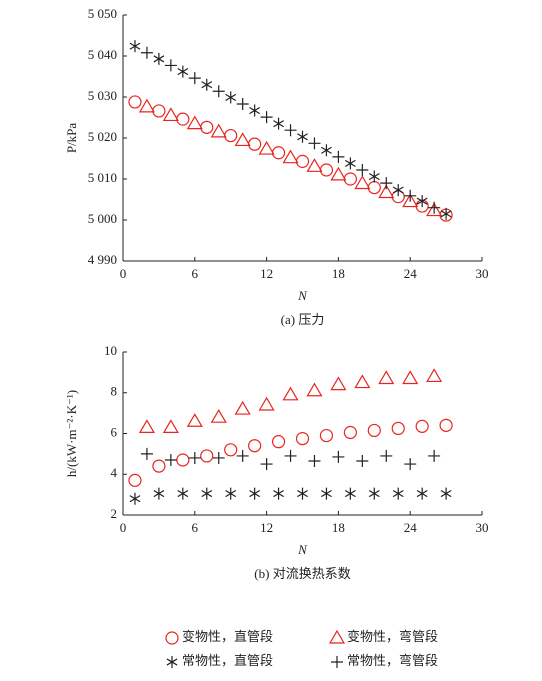 Image resolution: width=542 pixels, height=681 pixels. What do you see at coordinates (114, 431) in the screenshot?
I see `y-tick-label: 6` at bounding box center [114, 431].